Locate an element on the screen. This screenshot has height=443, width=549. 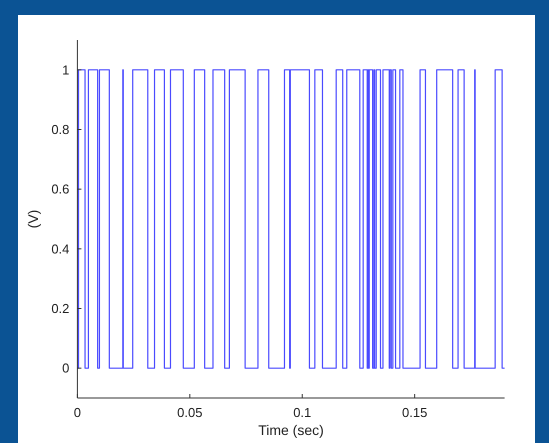
x-tick-label: 0.1 is located at coordinates (302, 412).